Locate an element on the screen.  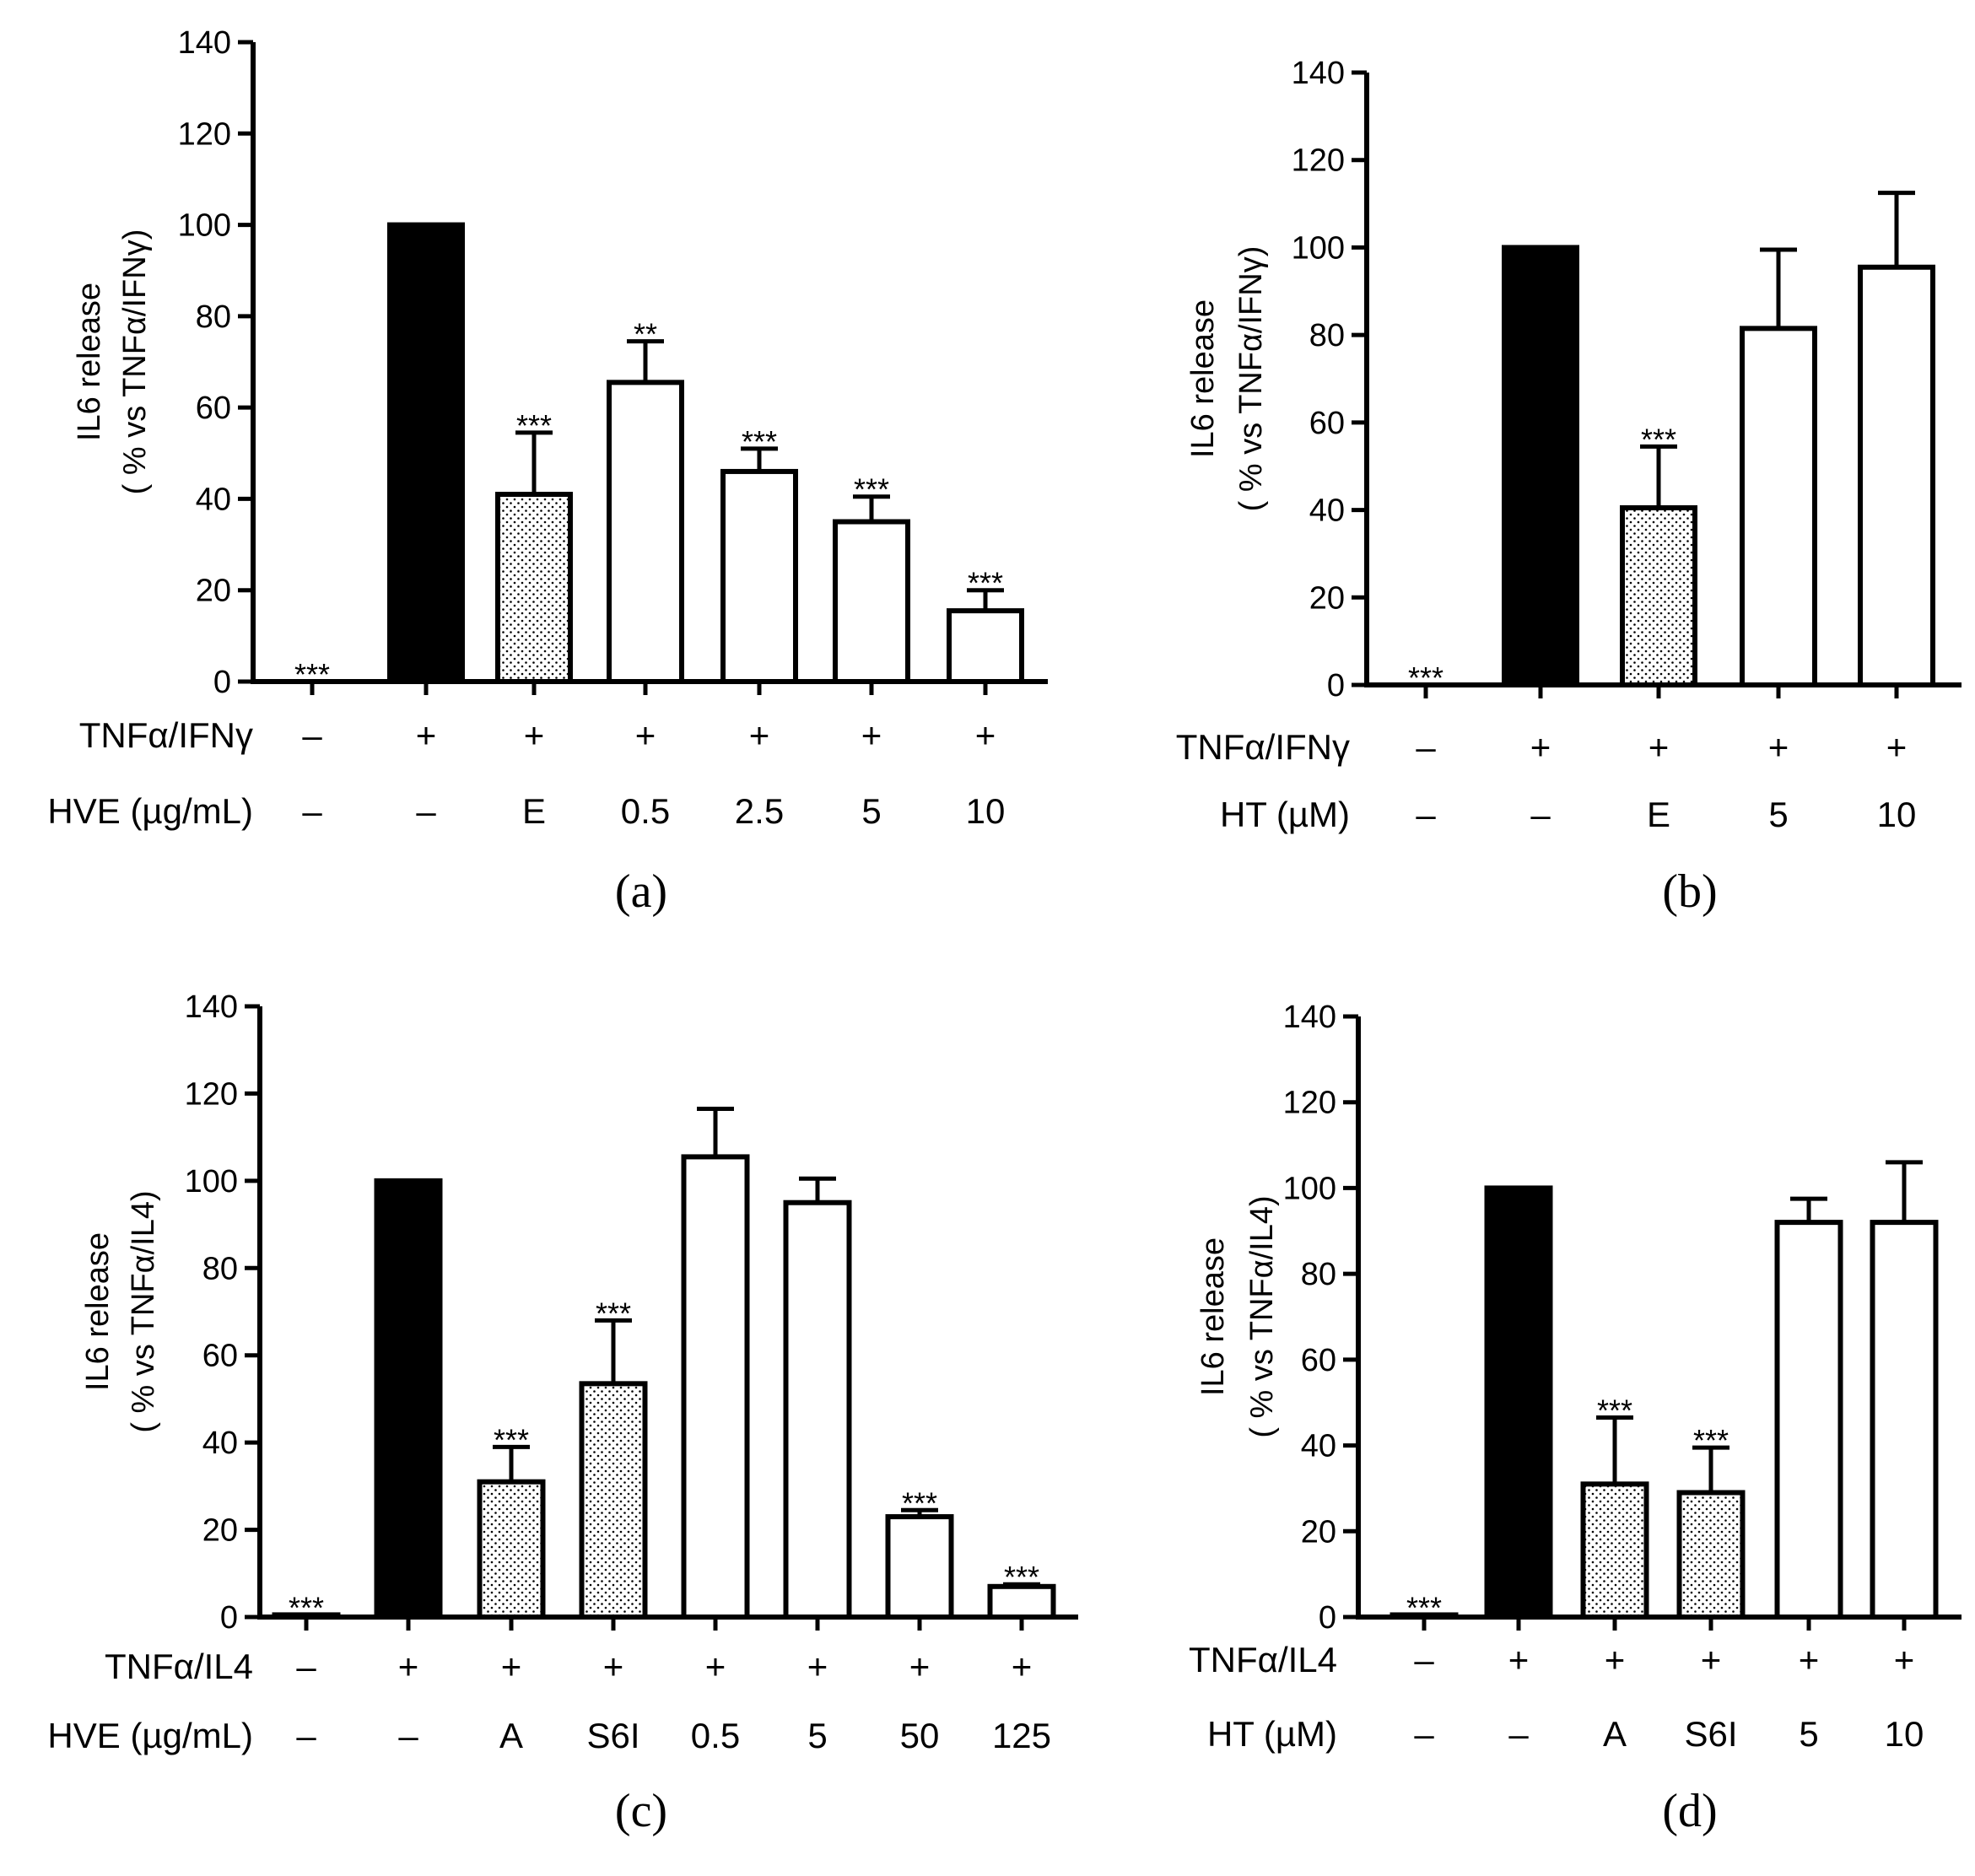
y-axis-title-line2: ( % vs TNFα/IFNγ) is located at coordinates (1251, 379).